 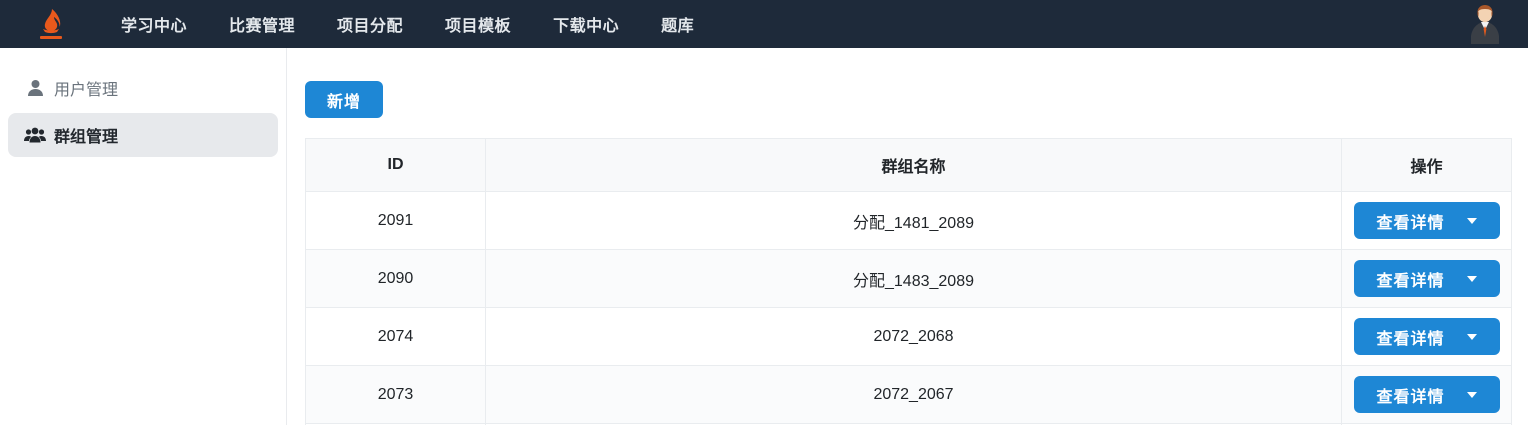 What do you see at coordinates (51, 37) in the screenshot?
I see `logo-caption` at bounding box center [51, 37].